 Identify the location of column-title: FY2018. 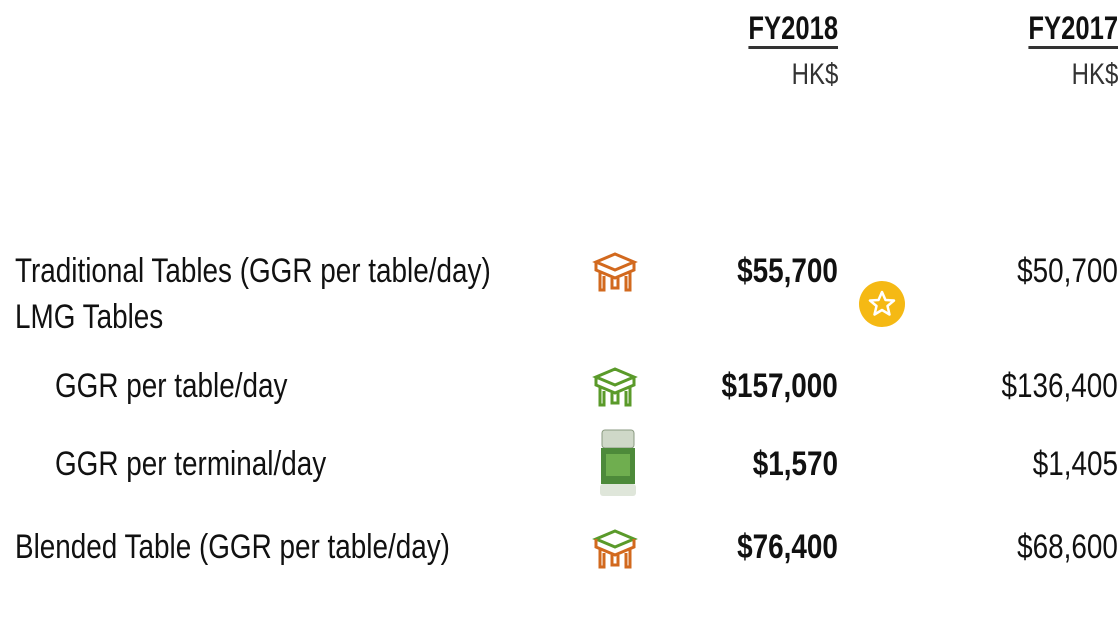
(793, 30).